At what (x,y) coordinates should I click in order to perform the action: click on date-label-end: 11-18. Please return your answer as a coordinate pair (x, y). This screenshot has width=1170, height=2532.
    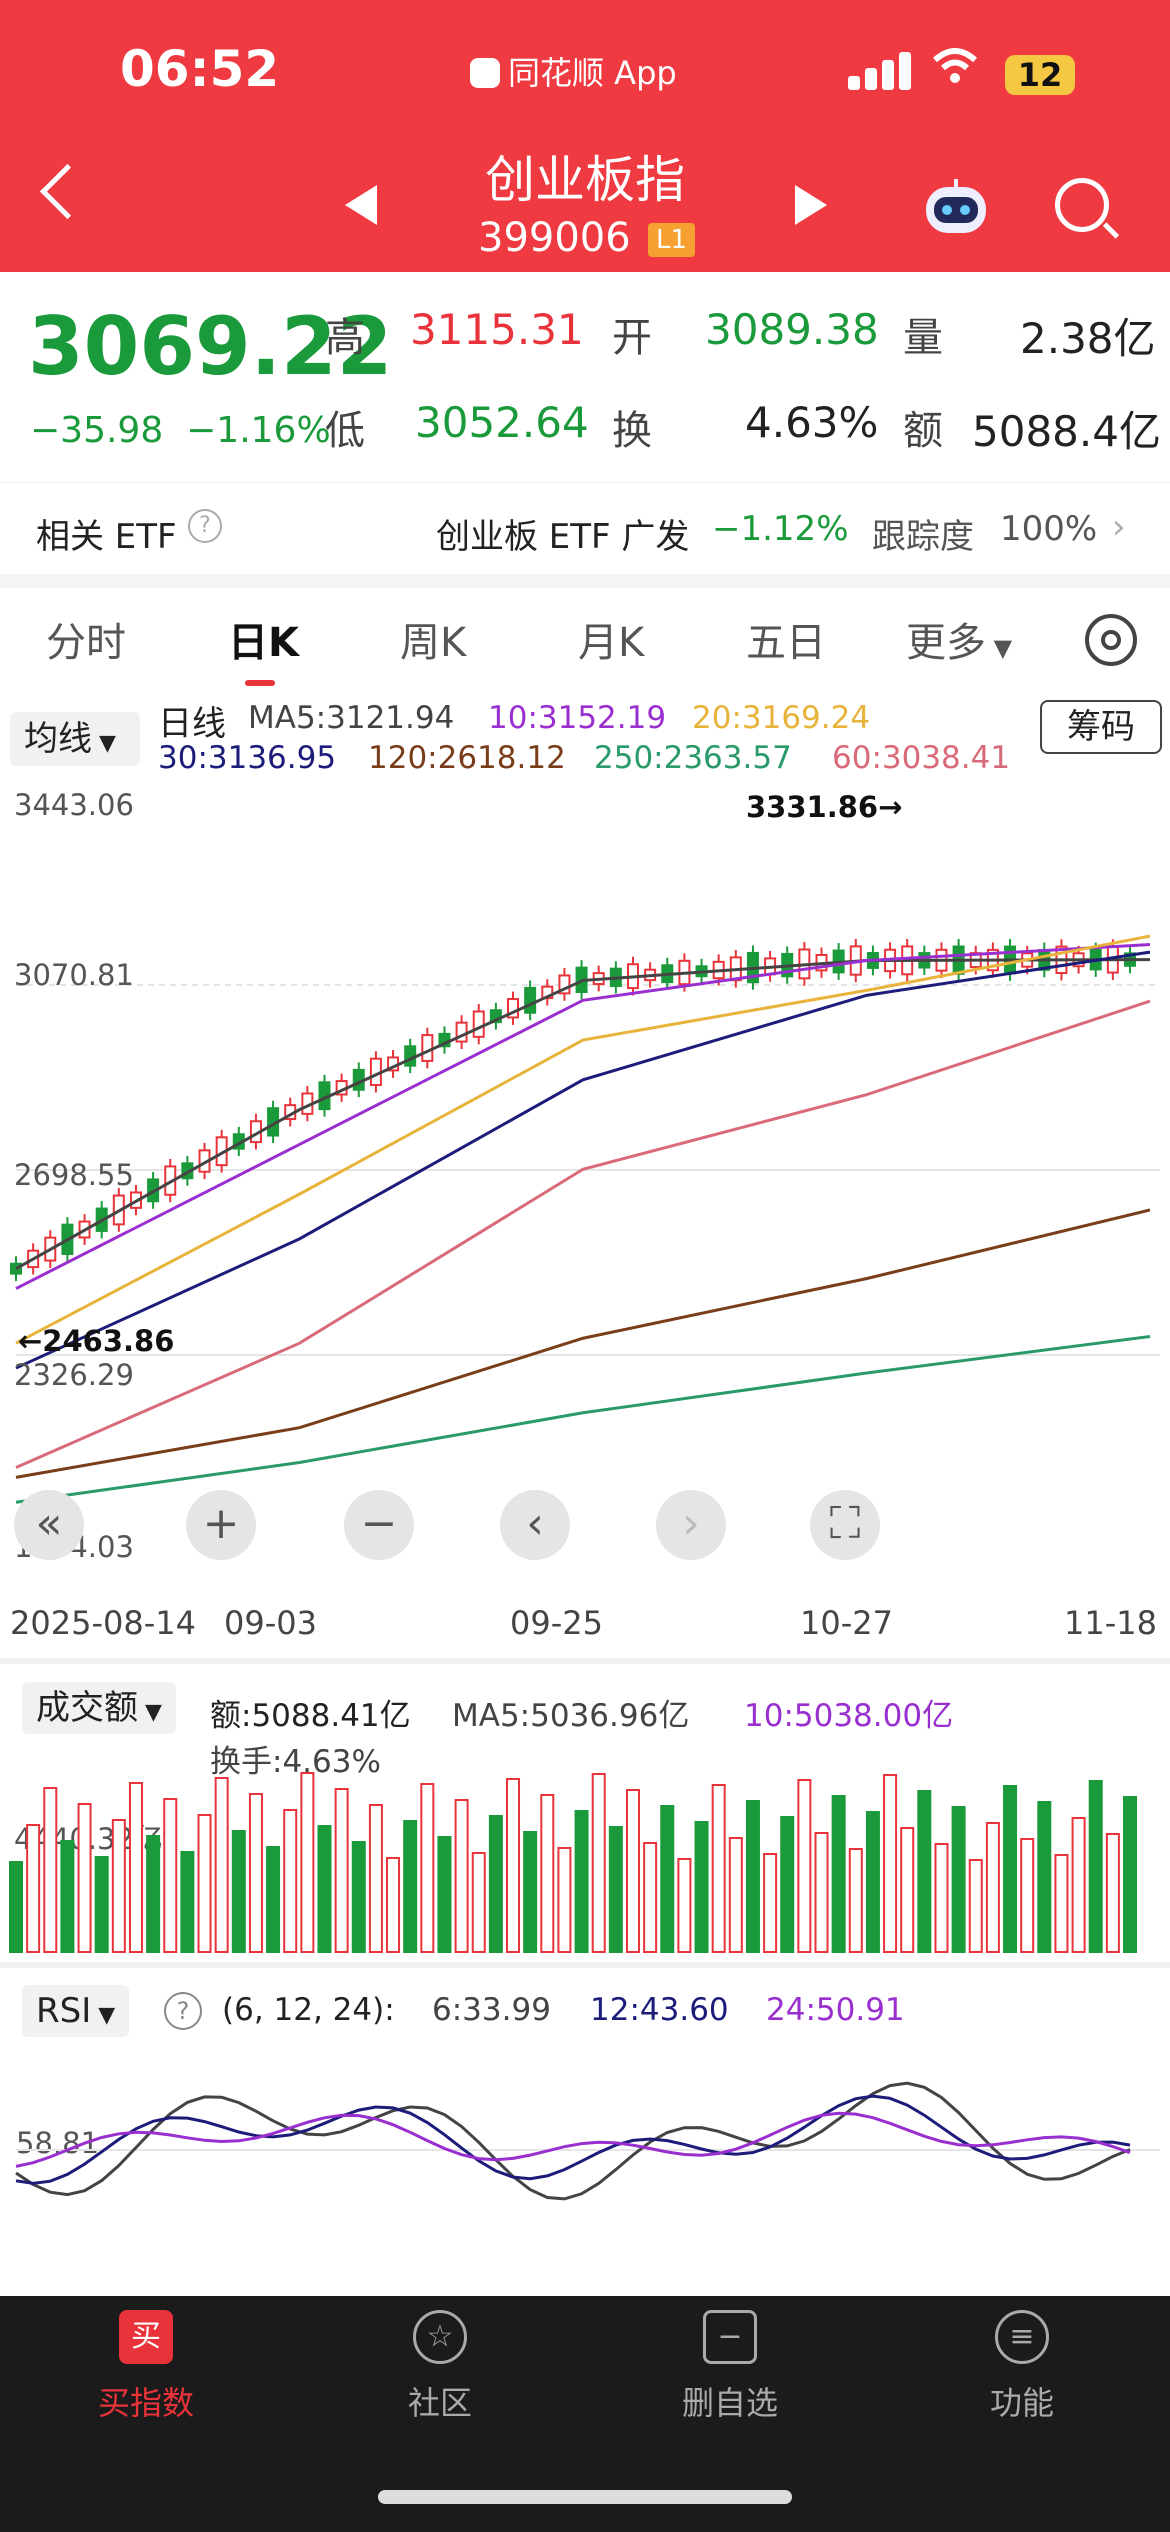
    Looking at the image, I should click on (1110, 1623).